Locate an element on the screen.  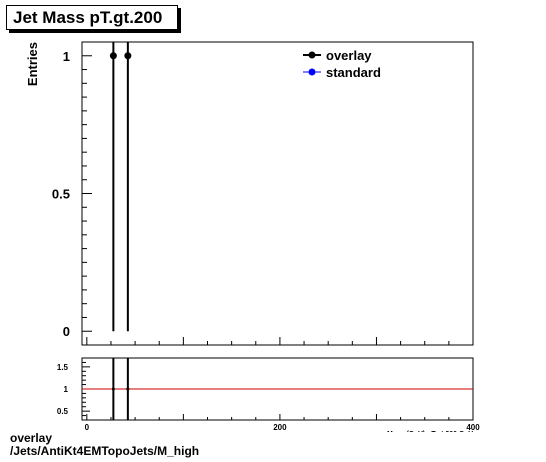
legend-label: standard is located at coordinates (353, 72).